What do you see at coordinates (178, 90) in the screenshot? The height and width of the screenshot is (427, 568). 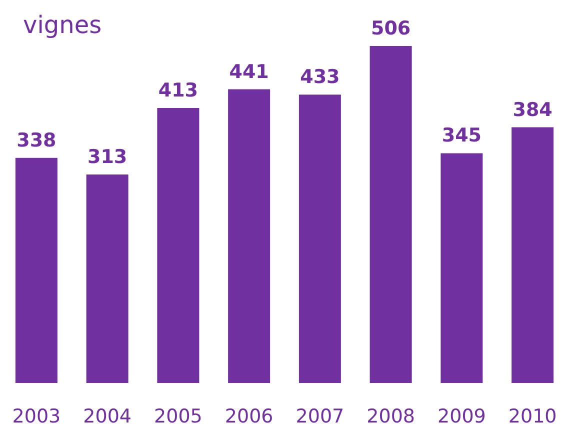 I see `data-label: 413` at bounding box center [178, 90].